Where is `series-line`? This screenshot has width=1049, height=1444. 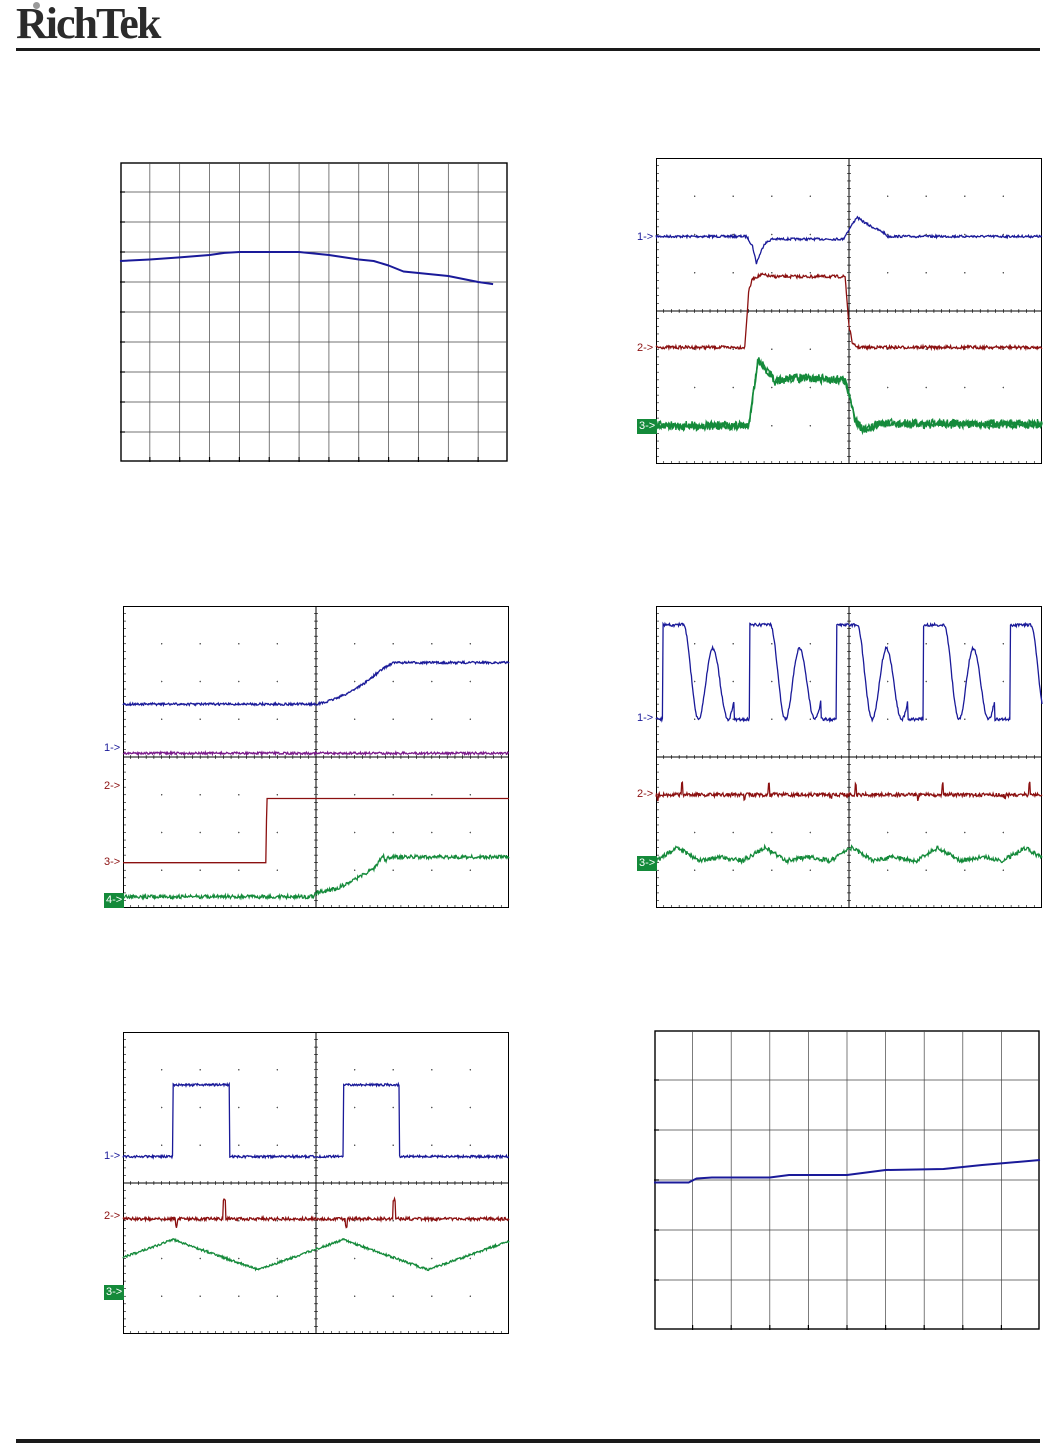
series-line is located at coordinates (306, 268).